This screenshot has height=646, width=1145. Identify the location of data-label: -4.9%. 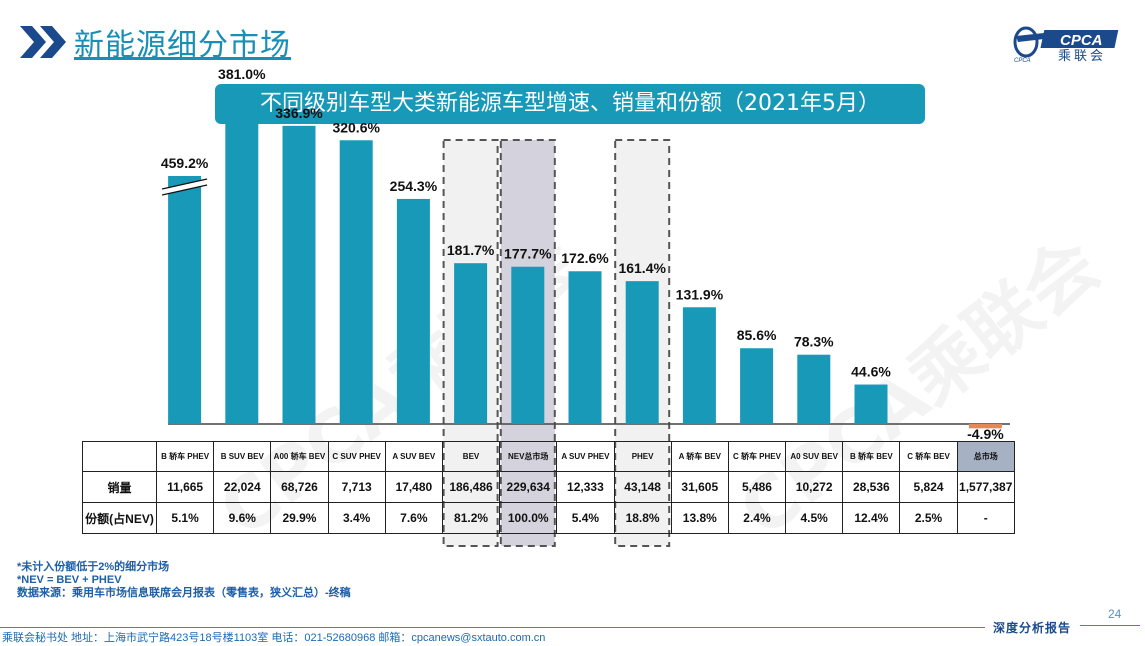
(985, 434).